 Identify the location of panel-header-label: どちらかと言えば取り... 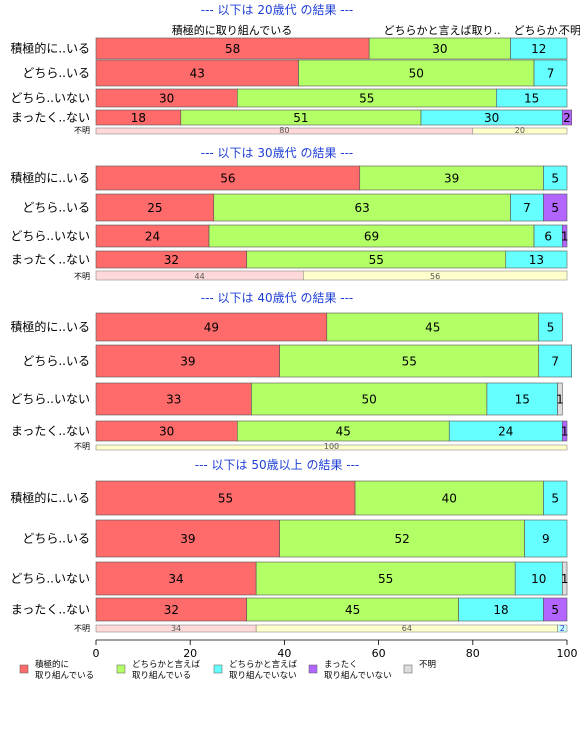
(442, 30).